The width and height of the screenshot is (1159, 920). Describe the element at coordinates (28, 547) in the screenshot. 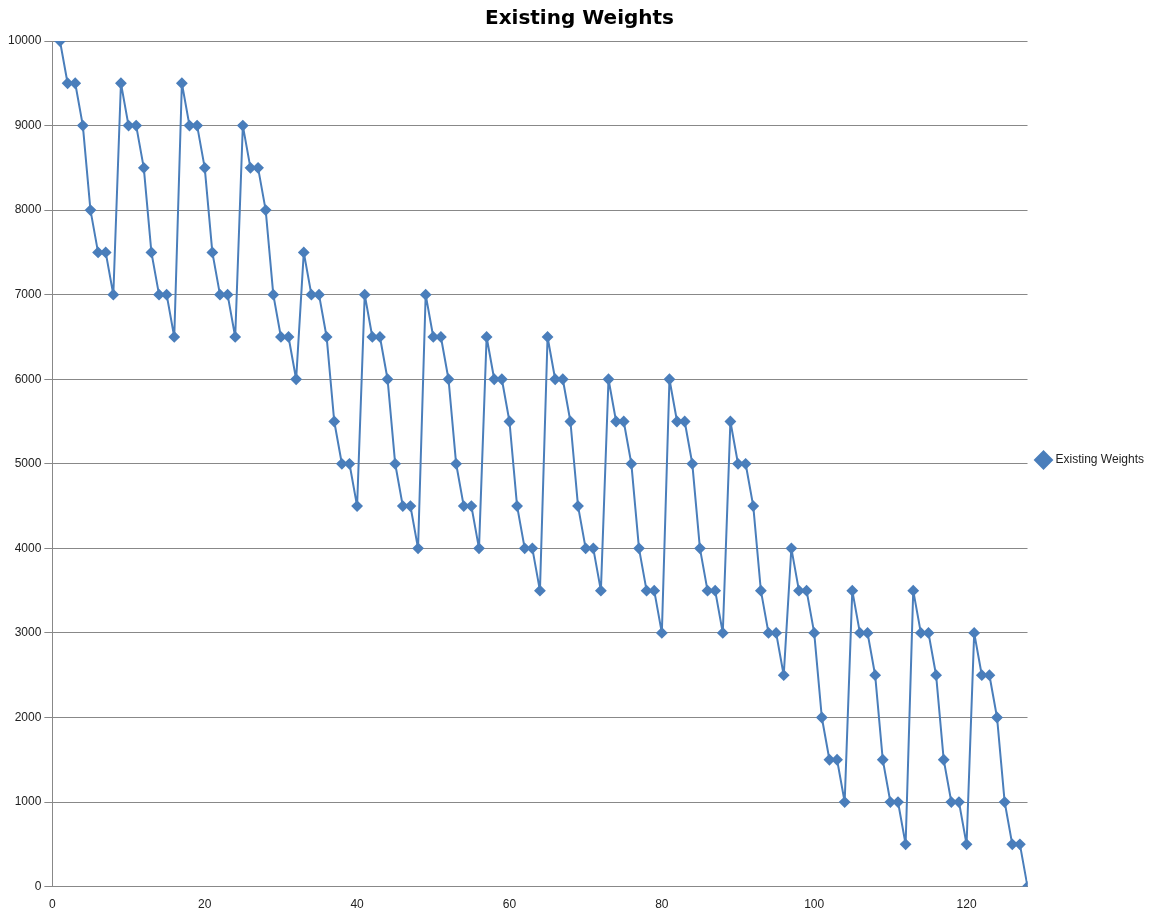

I see `y-tick-label: 4000` at that location.